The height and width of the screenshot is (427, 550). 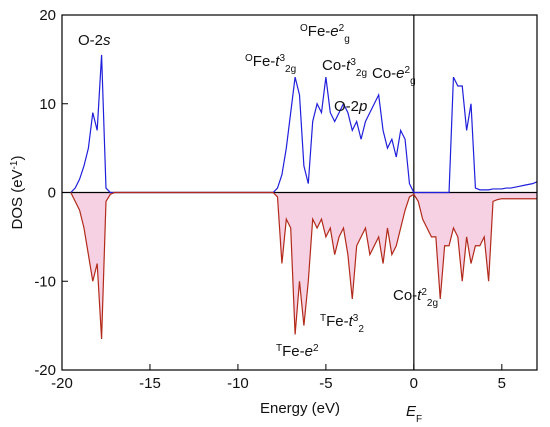 I want to click on x-tick-label: -20, so click(x=62, y=383).